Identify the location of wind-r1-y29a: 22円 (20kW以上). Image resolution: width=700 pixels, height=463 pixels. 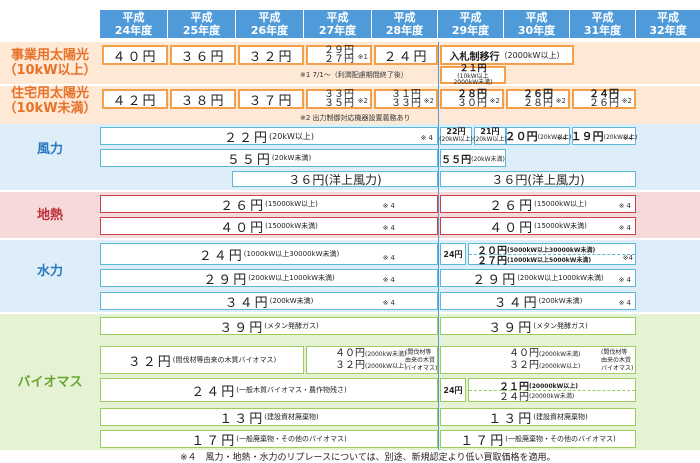
(456, 136).